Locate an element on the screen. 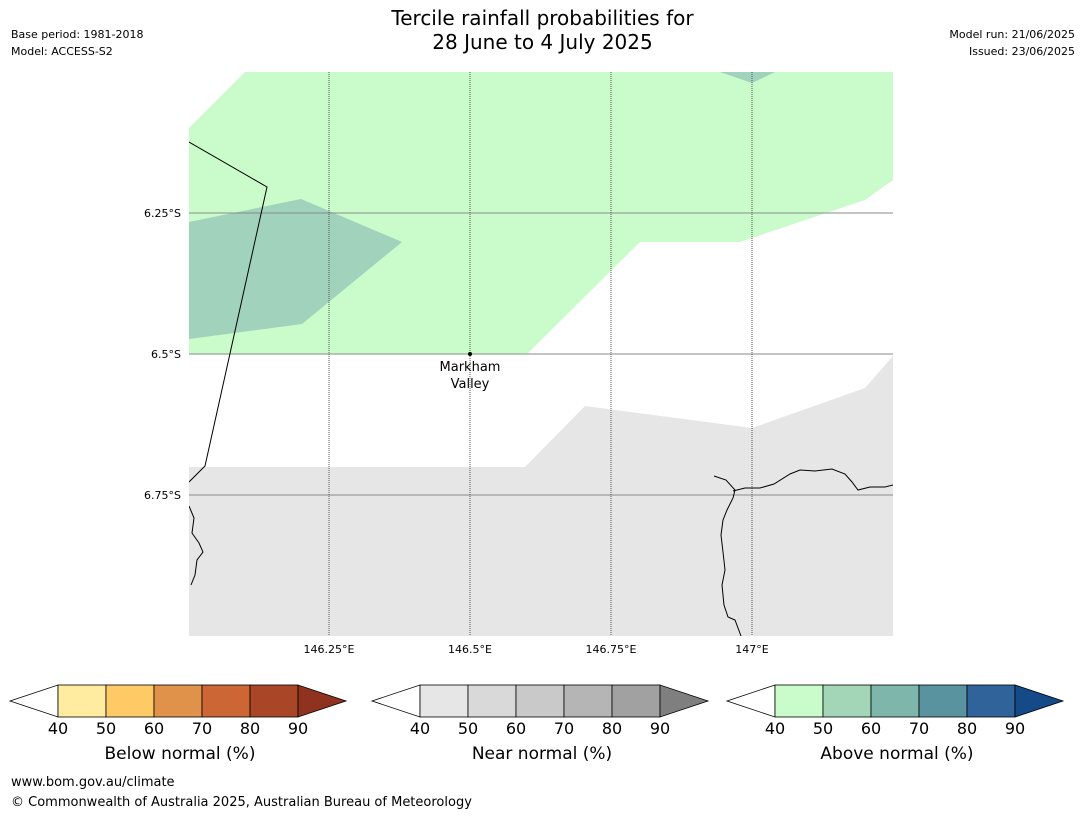 The width and height of the screenshot is (1085, 816). base-period-text: Base period: 1981-2018 is located at coordinates (77, 34).